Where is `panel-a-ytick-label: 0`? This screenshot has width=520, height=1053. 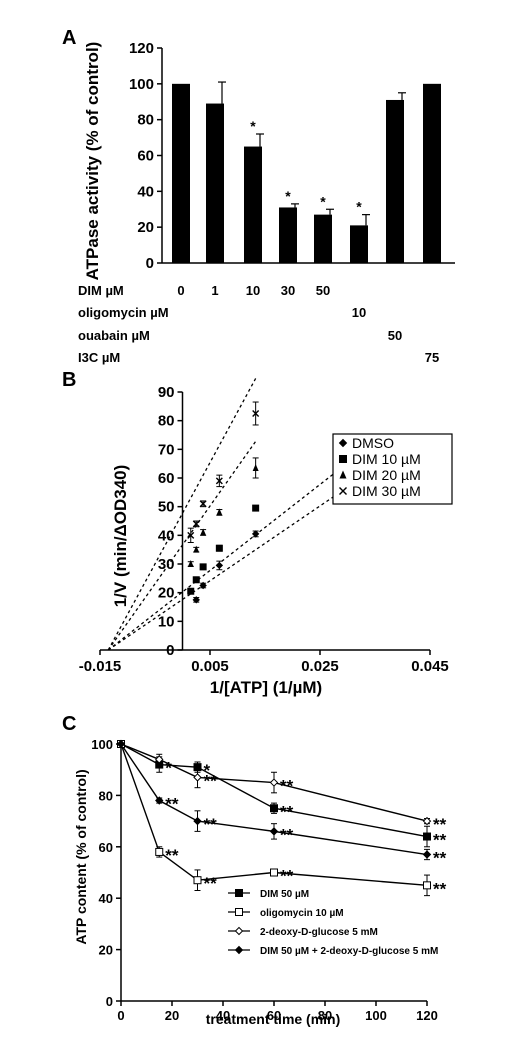
panel-a-ytick-label: 0 is located at coordinates (150, 263).